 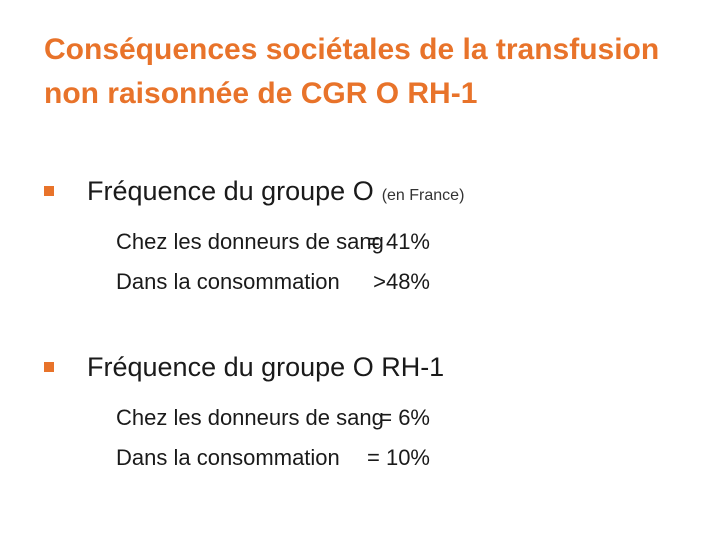 I want to click on stat-value: = 6%, so click(x=404, y=417).